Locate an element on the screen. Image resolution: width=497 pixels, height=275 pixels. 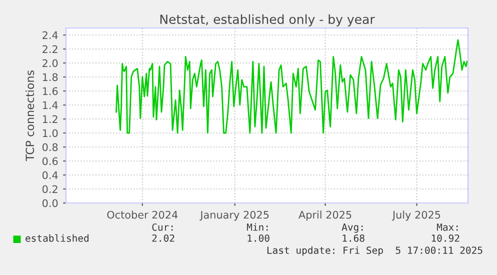
text: 10.92 is located at coordinates (446, 238).